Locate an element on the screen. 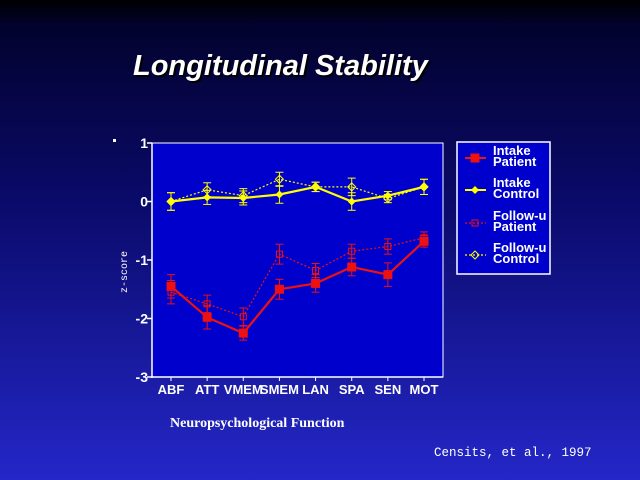 The width and height of the screenshot is (640, 480). x-tick-label: LAN is located at coordinates (315, 389).